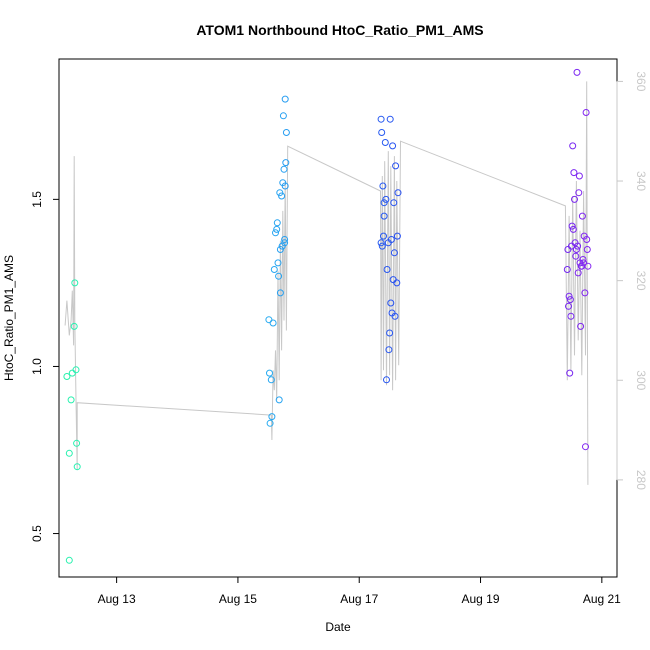  Describe the element at coordinates (641, 181) in the screenshot. I see `y2-tick-label: 340` at that location.